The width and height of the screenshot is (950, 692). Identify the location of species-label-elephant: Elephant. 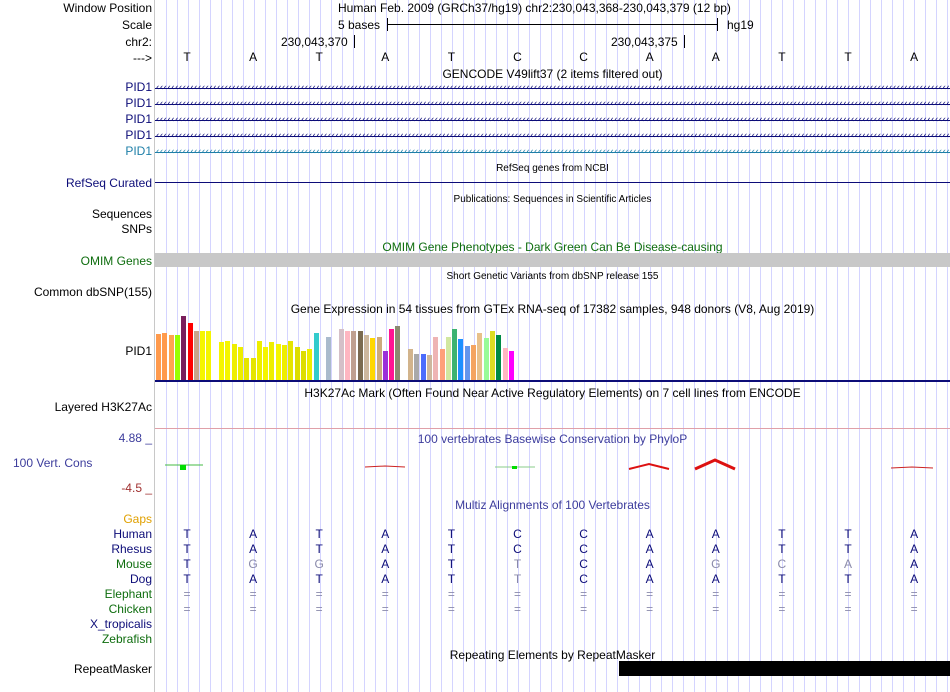
(128, 594).